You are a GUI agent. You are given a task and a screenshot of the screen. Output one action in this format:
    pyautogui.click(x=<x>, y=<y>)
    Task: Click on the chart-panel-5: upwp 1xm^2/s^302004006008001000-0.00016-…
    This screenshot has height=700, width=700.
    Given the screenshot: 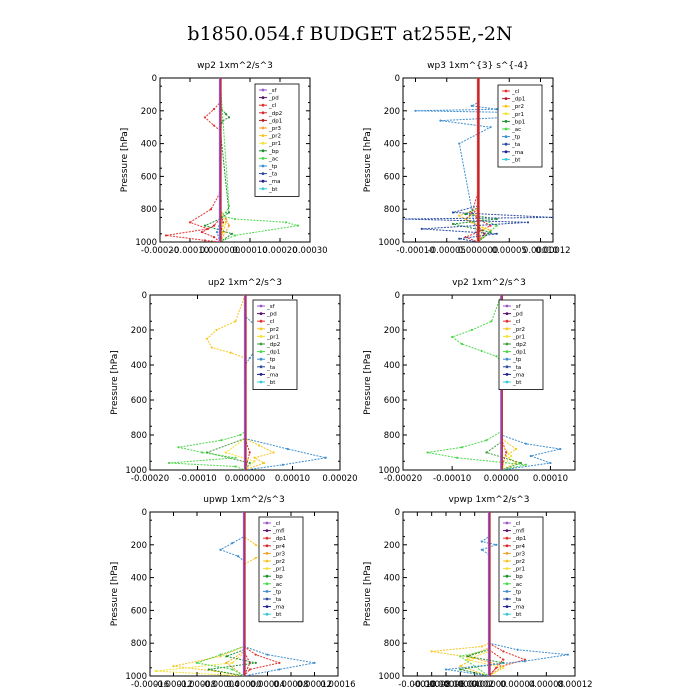 What is the action you would take?
    pyautogui.click(x=233, y=592)
    